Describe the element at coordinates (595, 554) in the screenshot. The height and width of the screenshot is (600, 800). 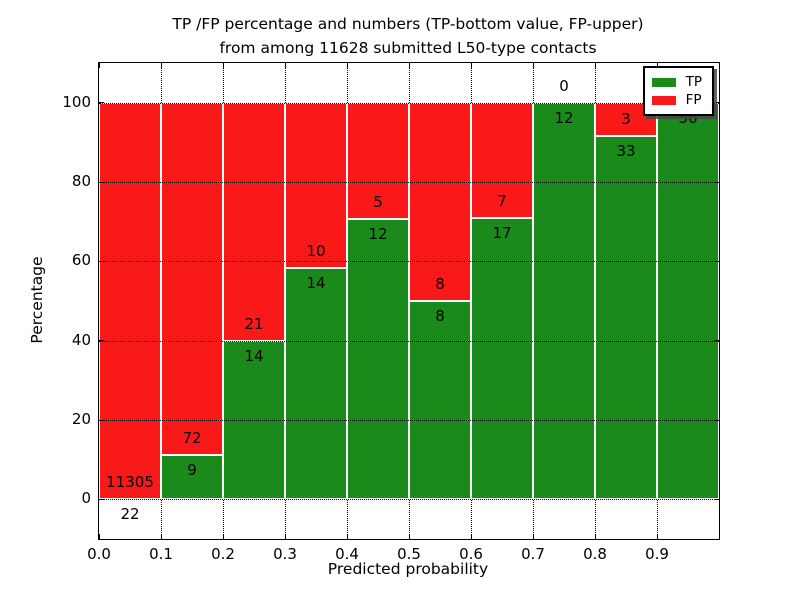
I see `x-tick-label: 0.8` at that location.